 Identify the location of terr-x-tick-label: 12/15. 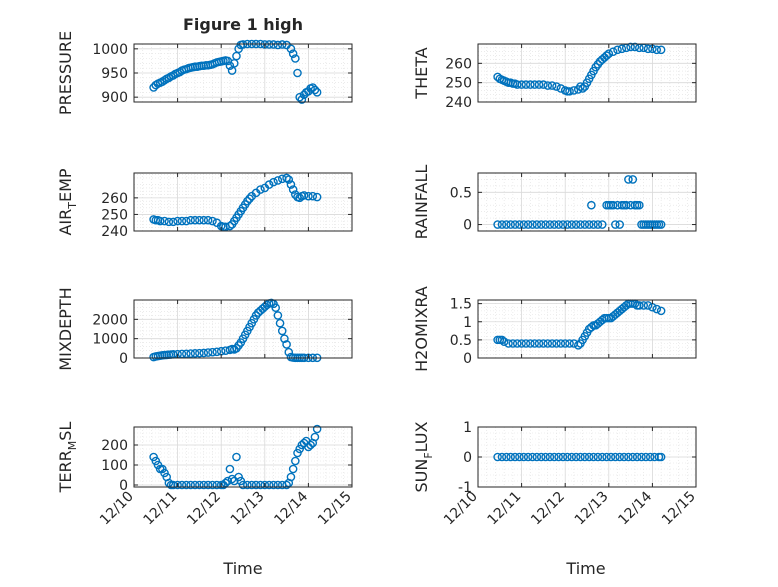
(335, 509).